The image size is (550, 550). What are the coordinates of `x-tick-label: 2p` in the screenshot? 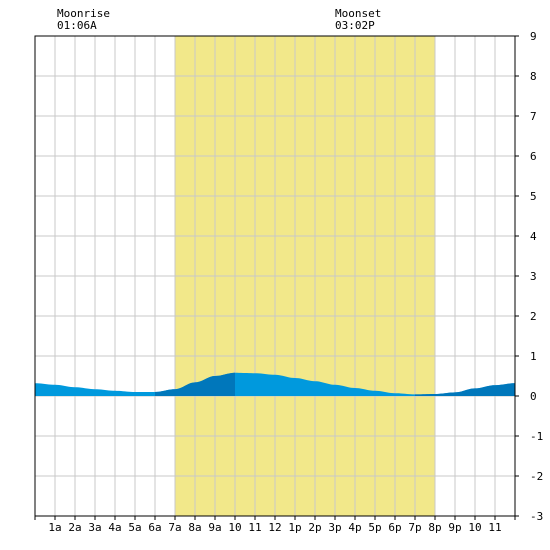 It's located at (314, 527).